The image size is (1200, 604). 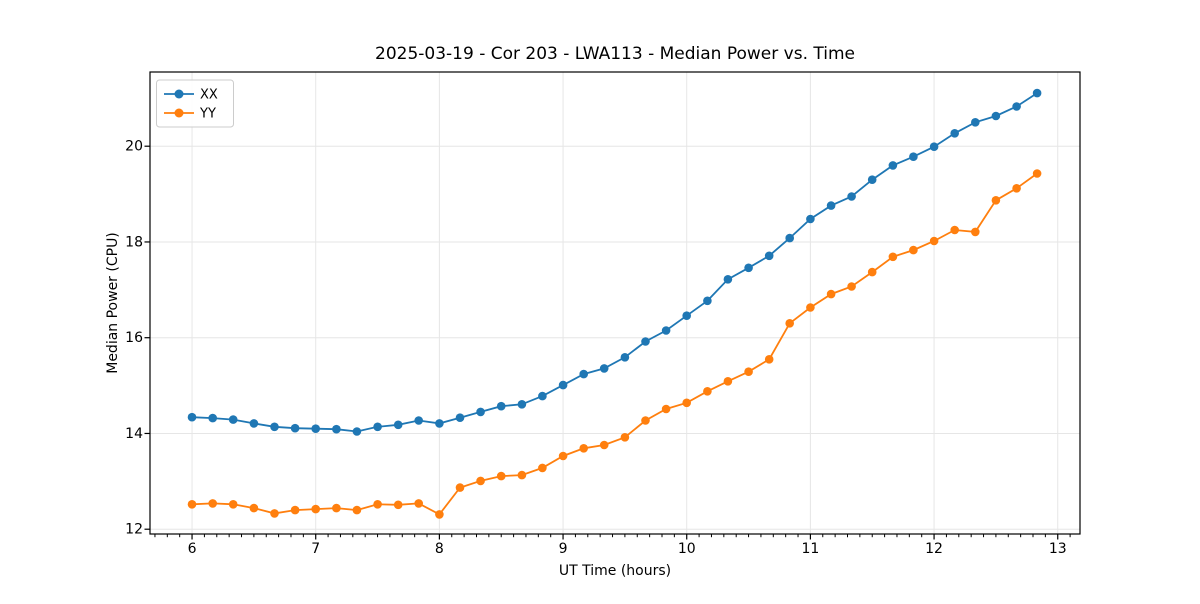 What do you see at coordinates (615, 571) in the screenshot?
I see `x-axis-label: UT Time (hours)` at bounding box center [615, 571].